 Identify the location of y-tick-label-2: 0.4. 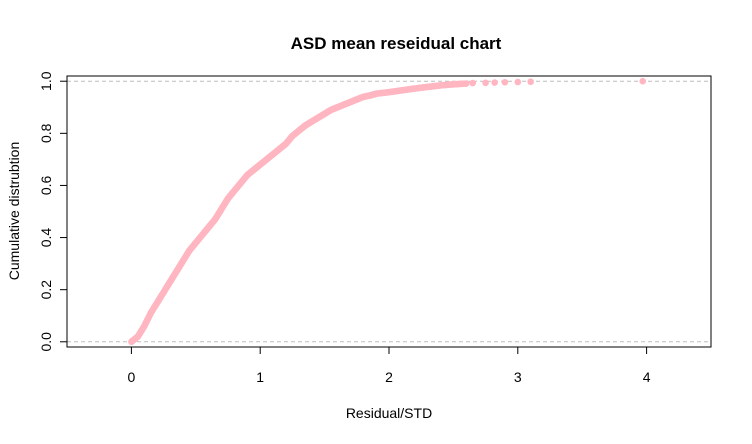
(46, 238).